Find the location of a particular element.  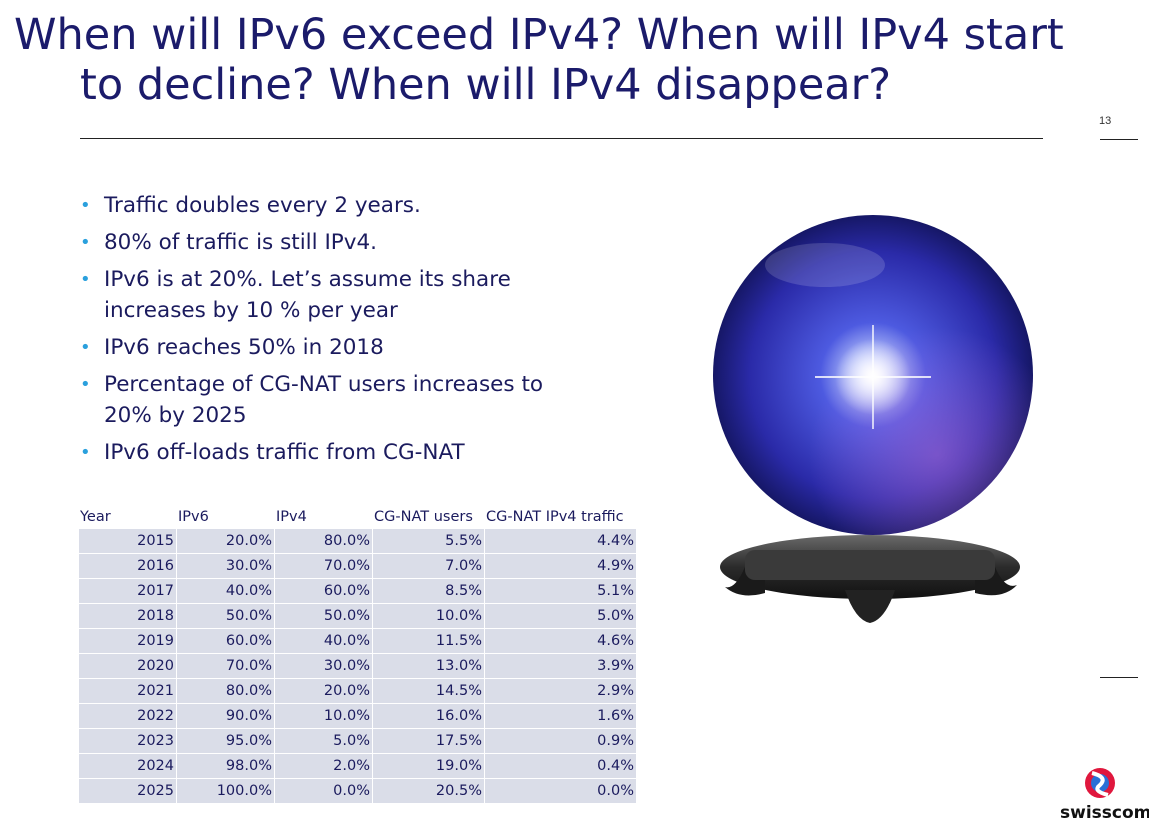

table-cell: 2020 is located at coordinates (128, 666).